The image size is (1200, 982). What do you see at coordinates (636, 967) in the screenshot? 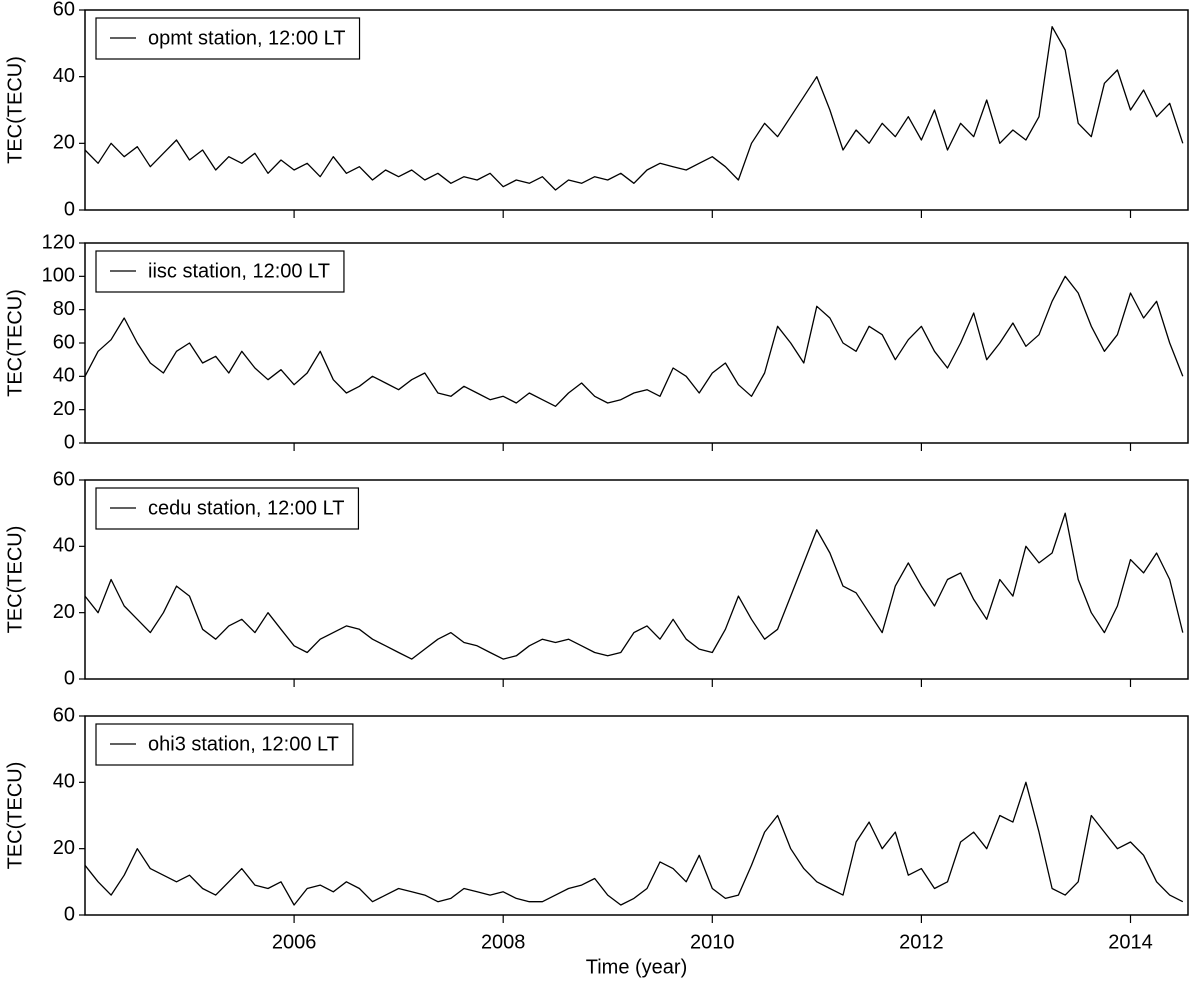
I see `x-axis-label: Time (year)` at bounding box center [636, 967].